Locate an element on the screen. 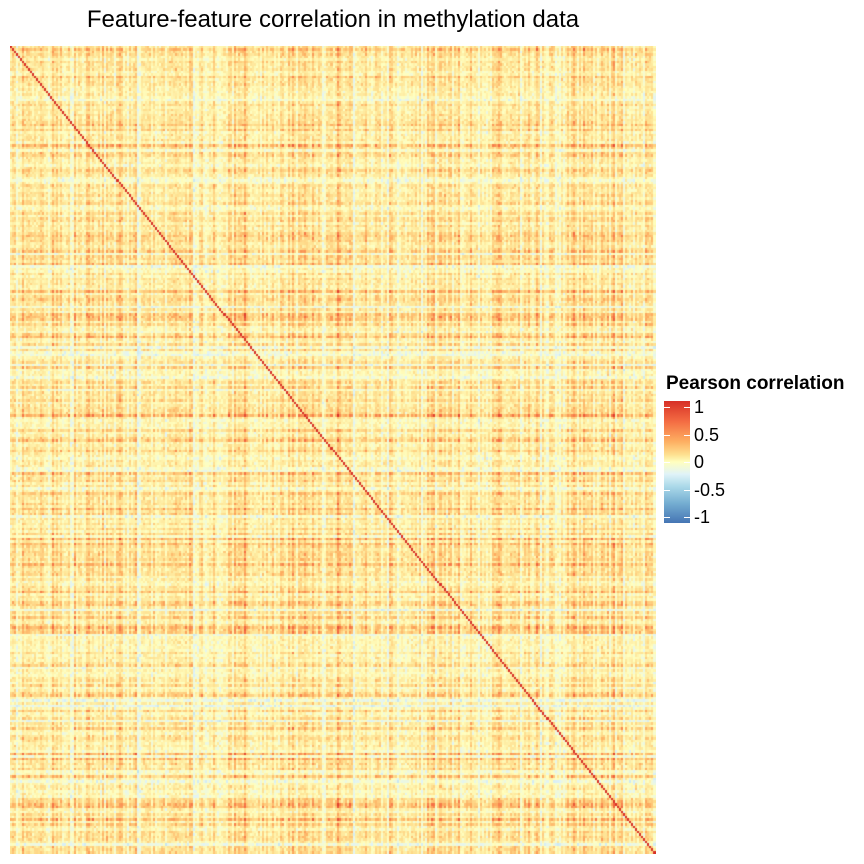 The height and width of the screenshot is (864, 864). legend-title: Pearson correlation is located at coordinates (755, 383).